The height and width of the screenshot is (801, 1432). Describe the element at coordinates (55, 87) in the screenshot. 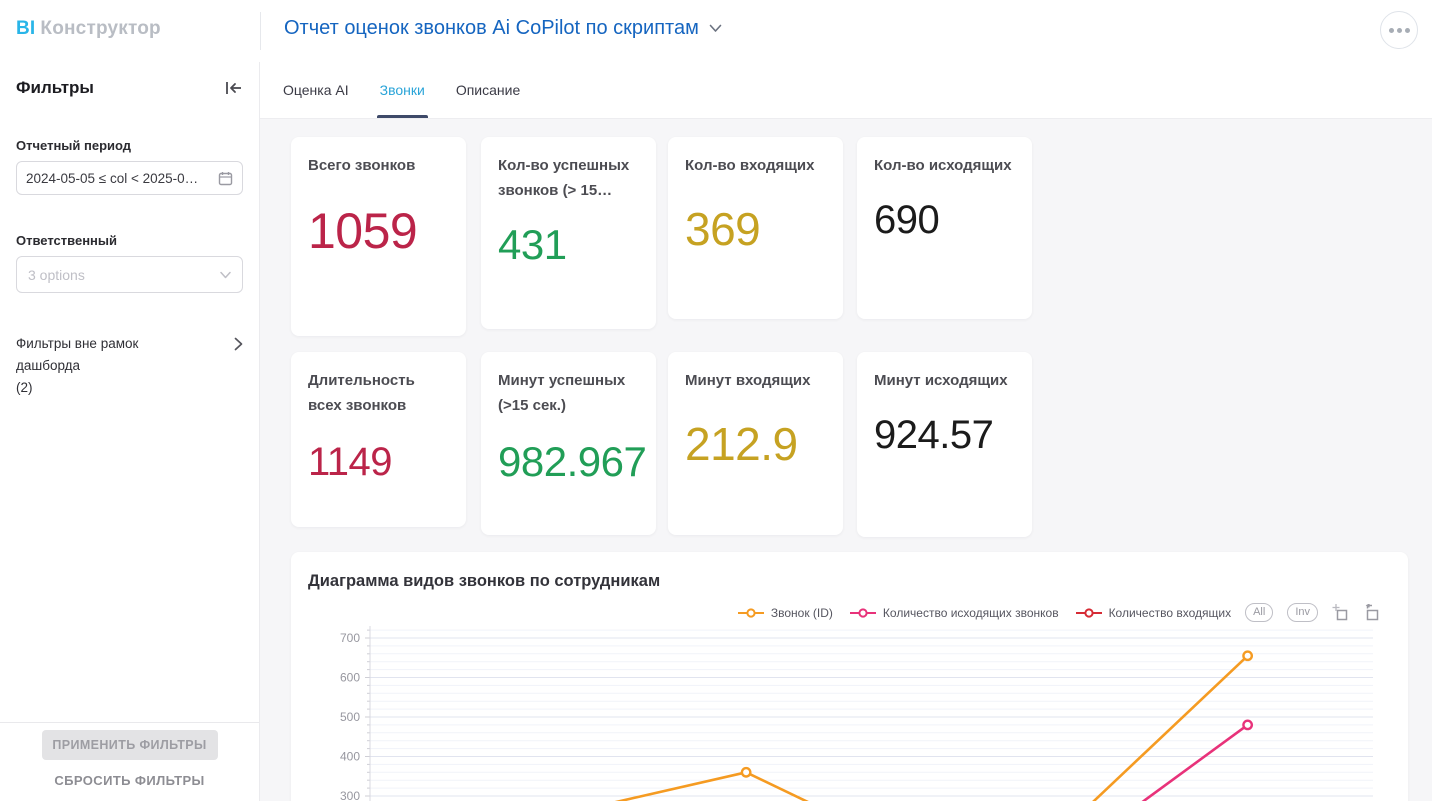

I see `filters-title: Фильтры` at that location.